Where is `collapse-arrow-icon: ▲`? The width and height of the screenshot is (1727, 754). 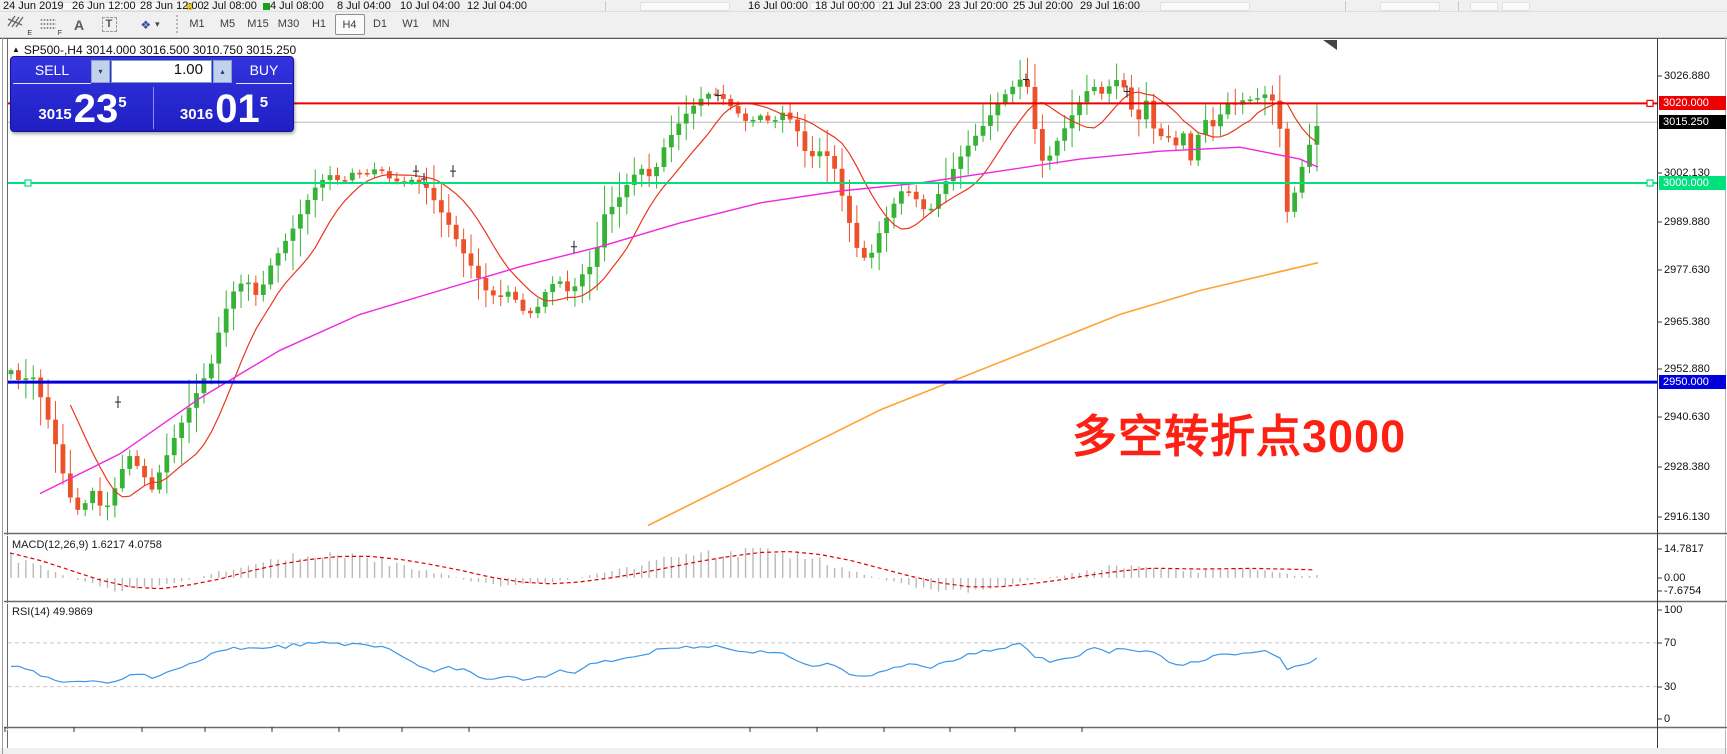 collapse-arrow-icon: ▲ is located at coordinates (16, 49).